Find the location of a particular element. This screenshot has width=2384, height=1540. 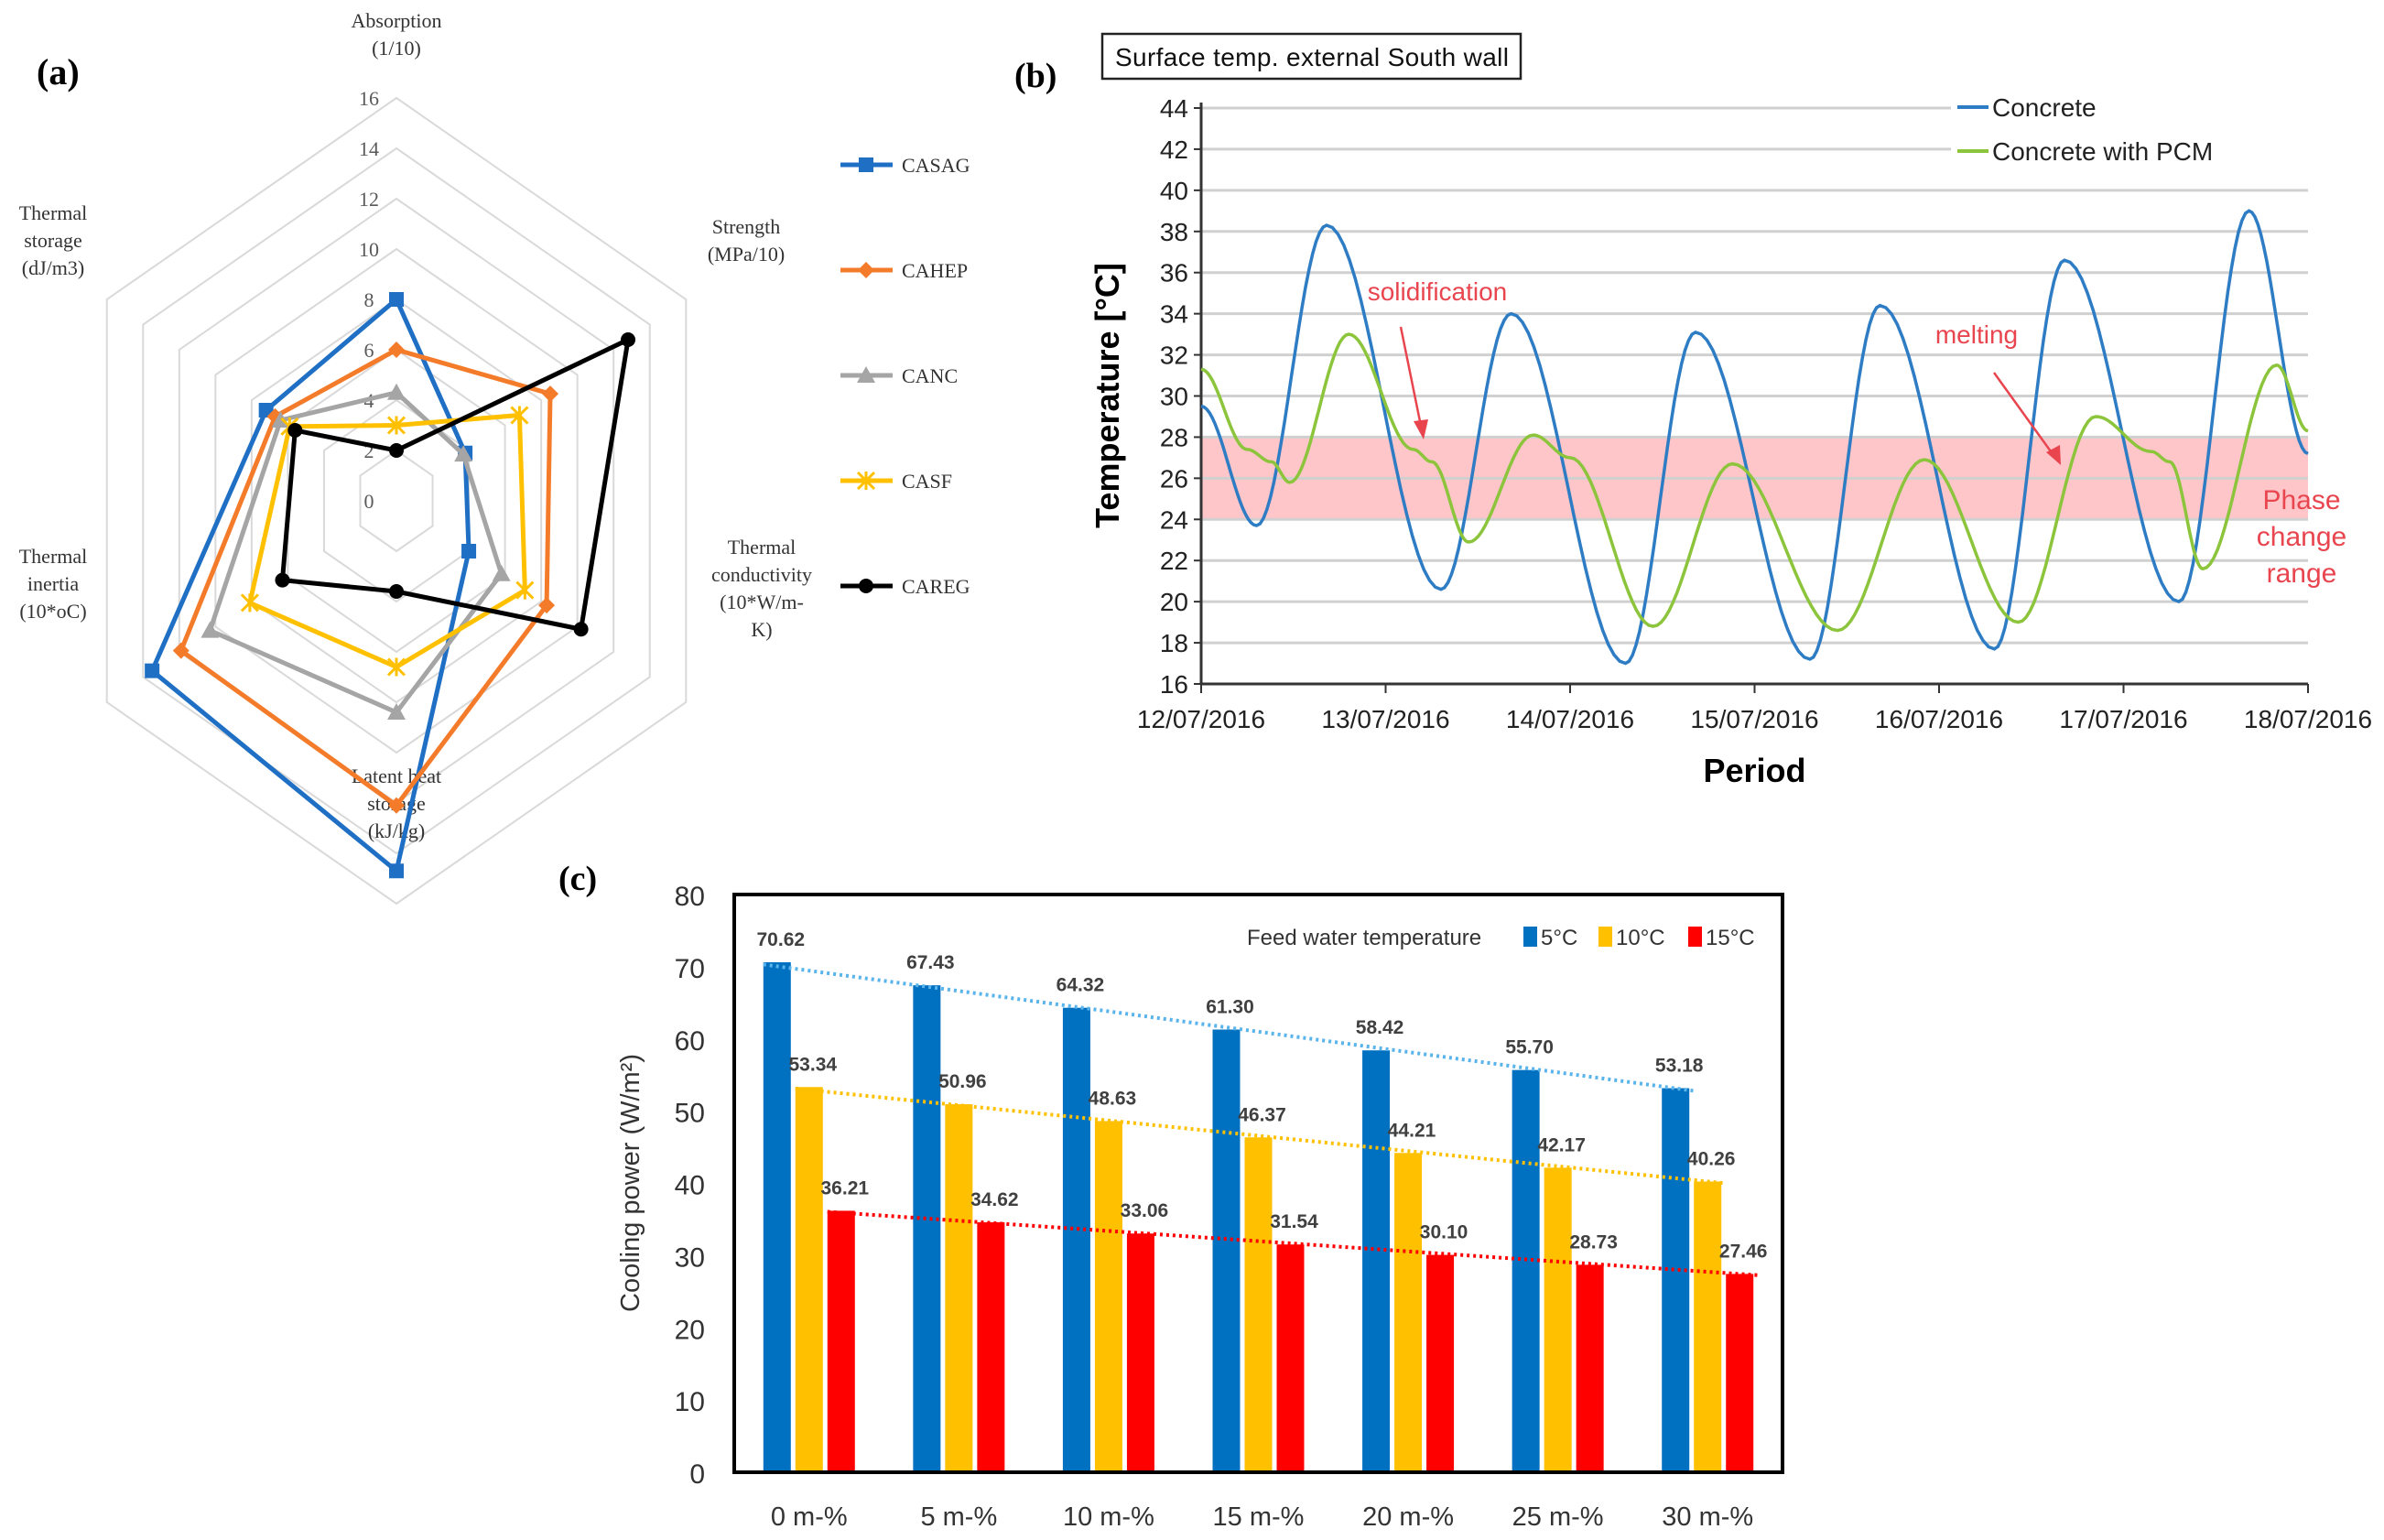

y-axis-title: Cooling power (W/m²) is located at coordinates (630, 1183).